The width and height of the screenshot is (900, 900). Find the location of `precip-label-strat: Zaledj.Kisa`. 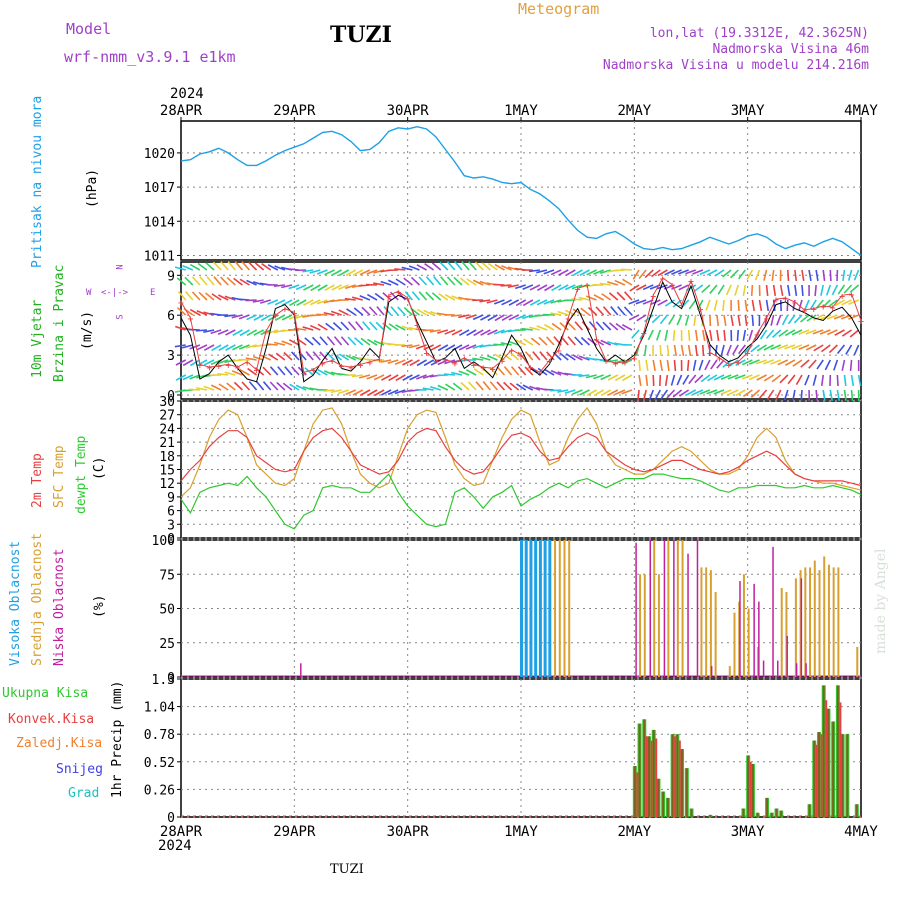

precip-label-strat: Zaledj.Kisa is located at coordinates (59, 743).